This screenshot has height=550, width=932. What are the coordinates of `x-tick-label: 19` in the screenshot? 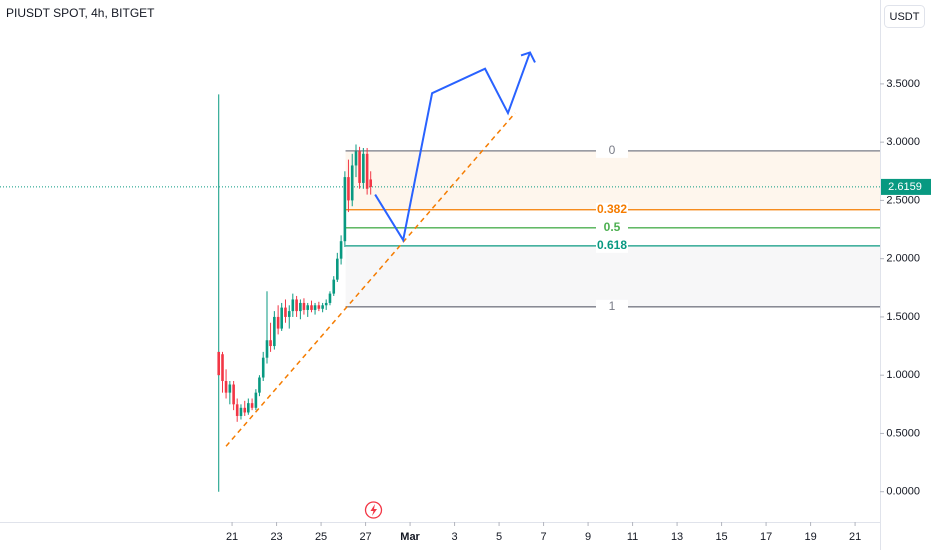 It's located at (810, 537).